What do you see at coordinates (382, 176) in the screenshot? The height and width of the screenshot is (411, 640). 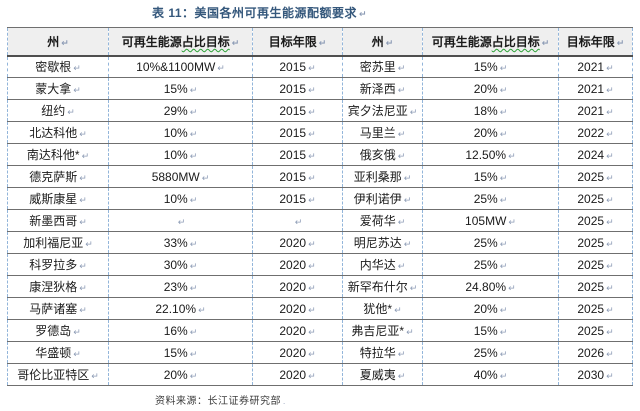 I see `state-cell: 亚利桑那 ↵` at bounding box center [382, 176].